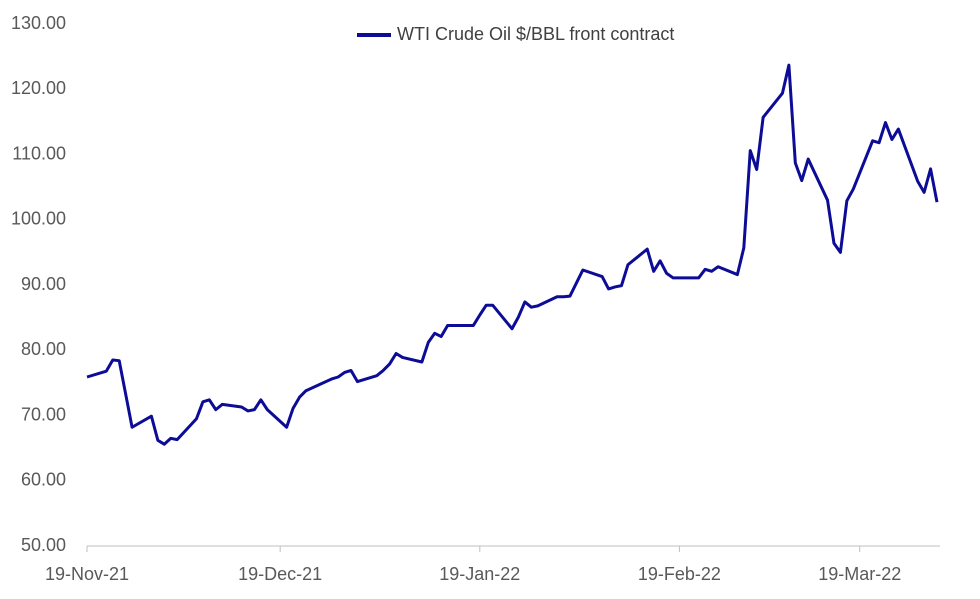  I want to click on x-tick-label: 19-Dec-21, so click(280, 574).